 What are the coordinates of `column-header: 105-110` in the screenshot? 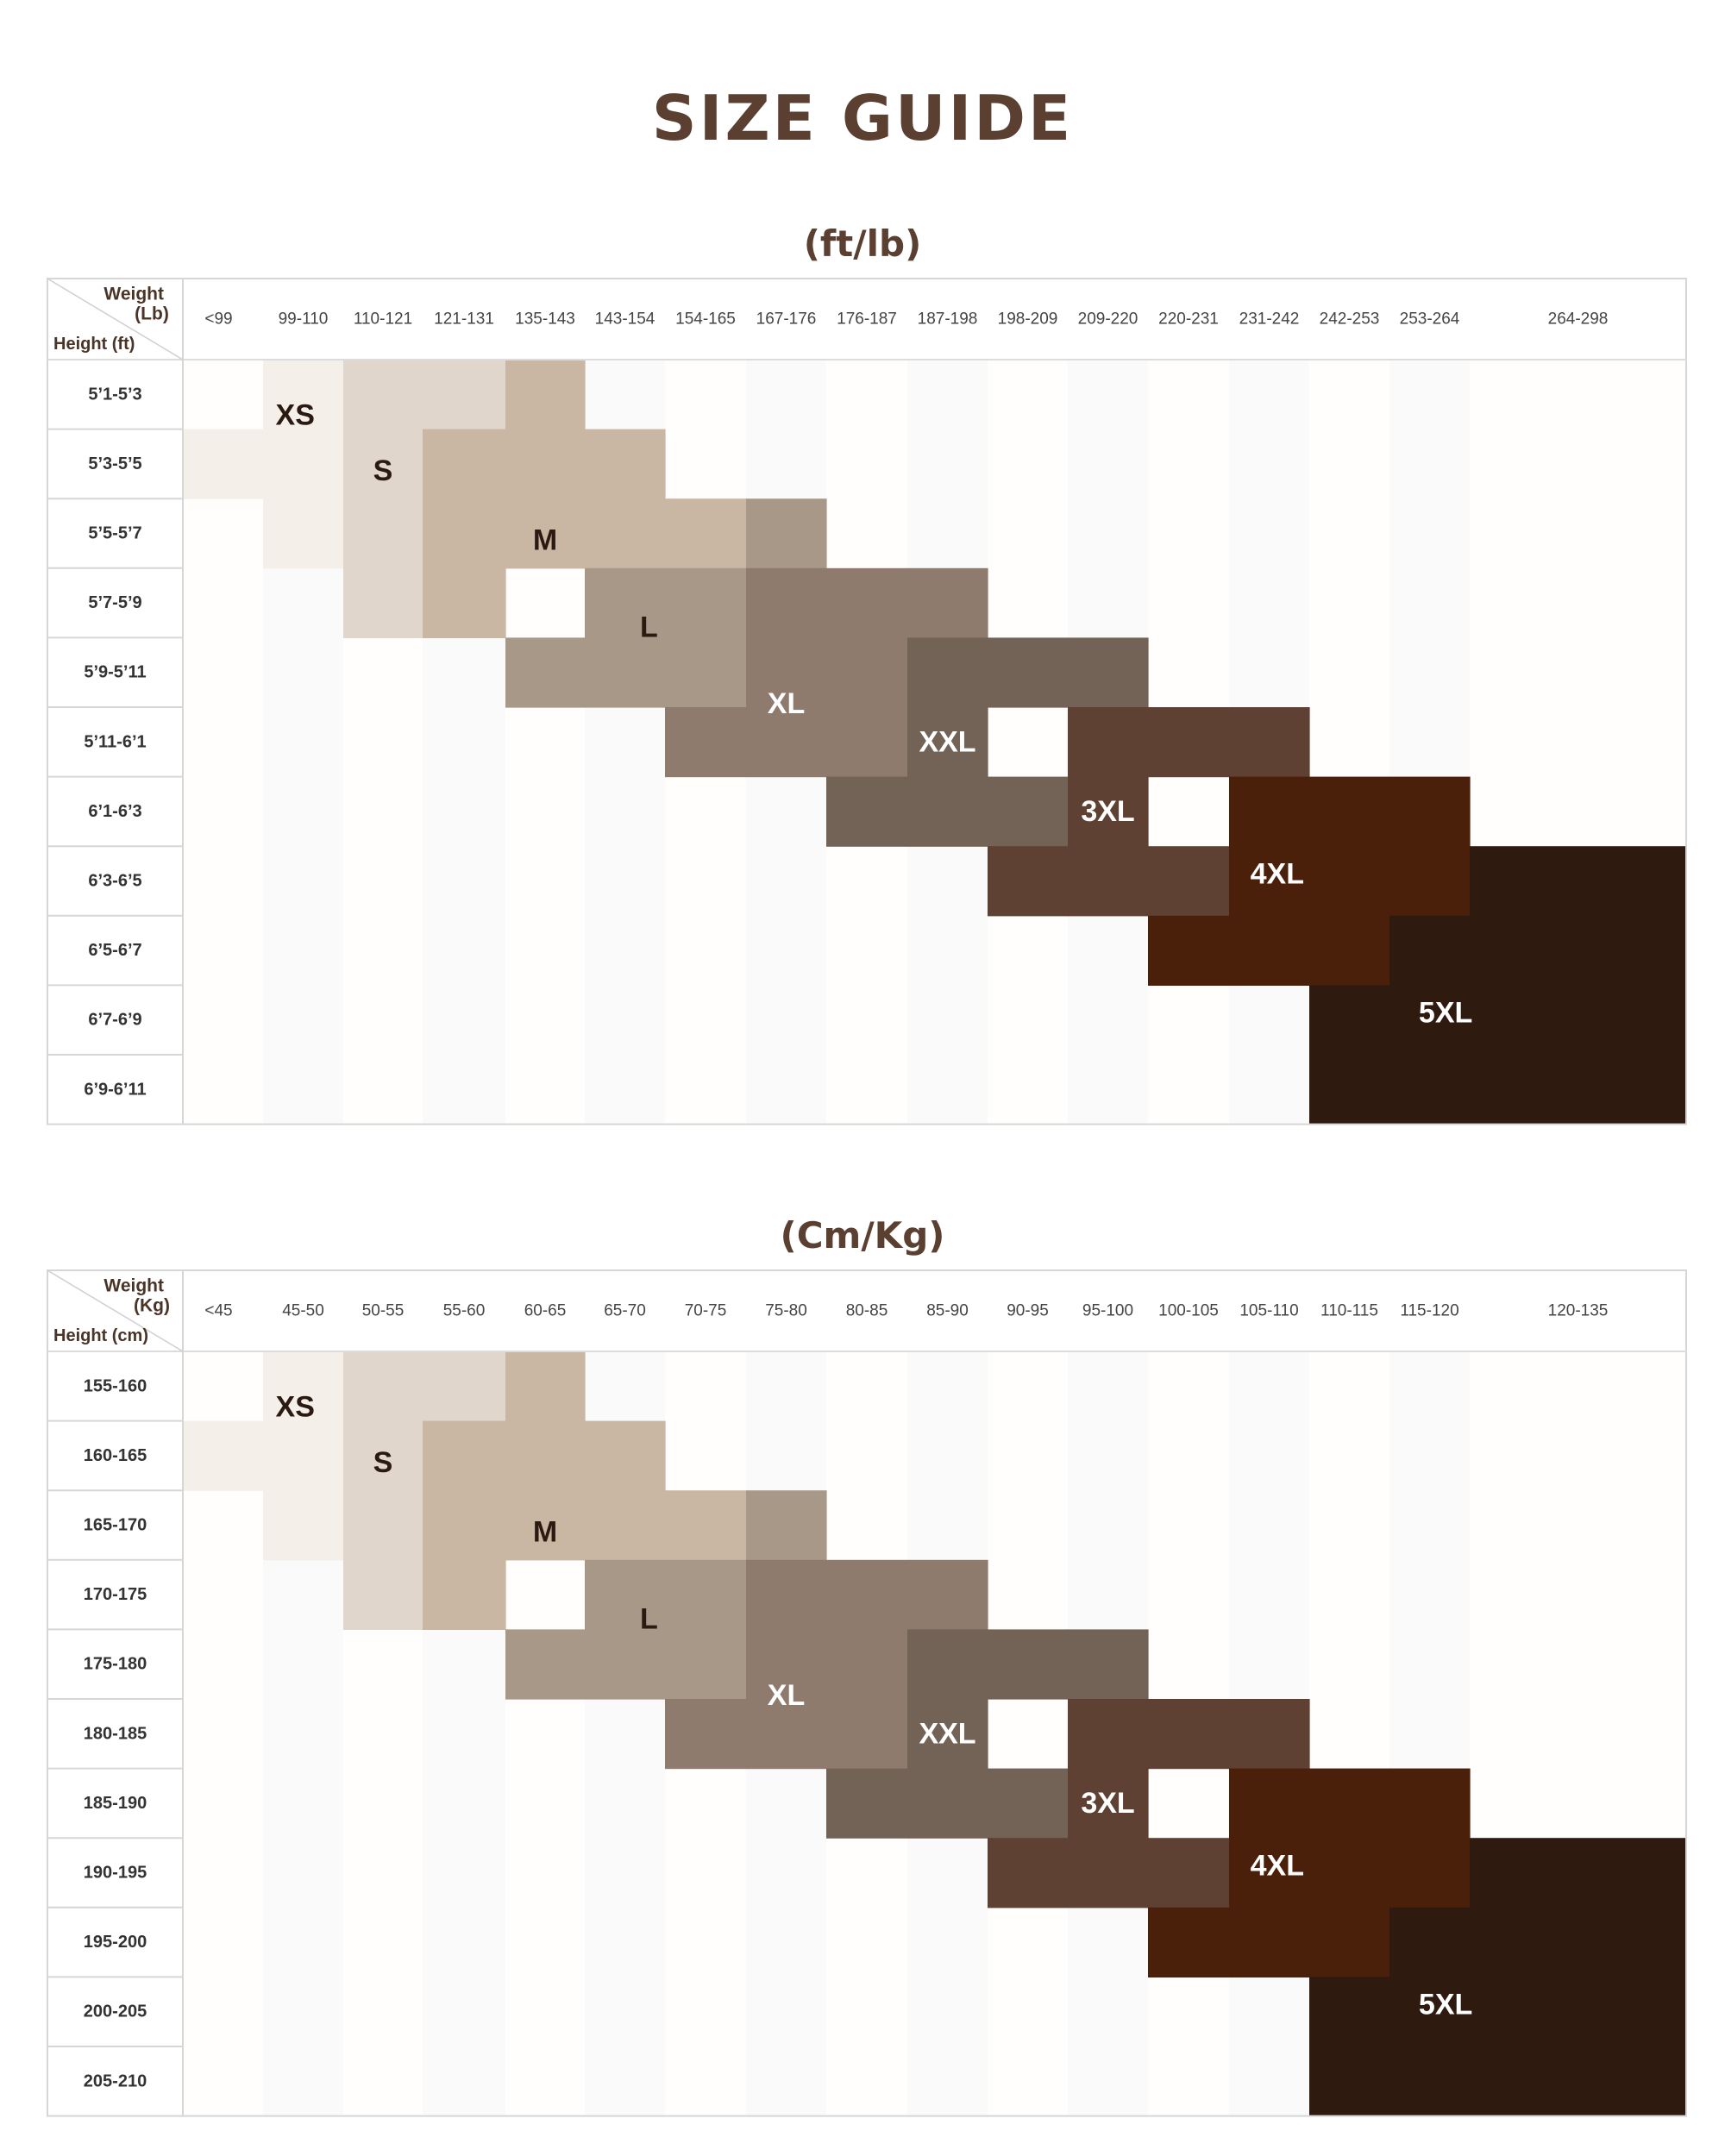 It's located at (1269, 1311).